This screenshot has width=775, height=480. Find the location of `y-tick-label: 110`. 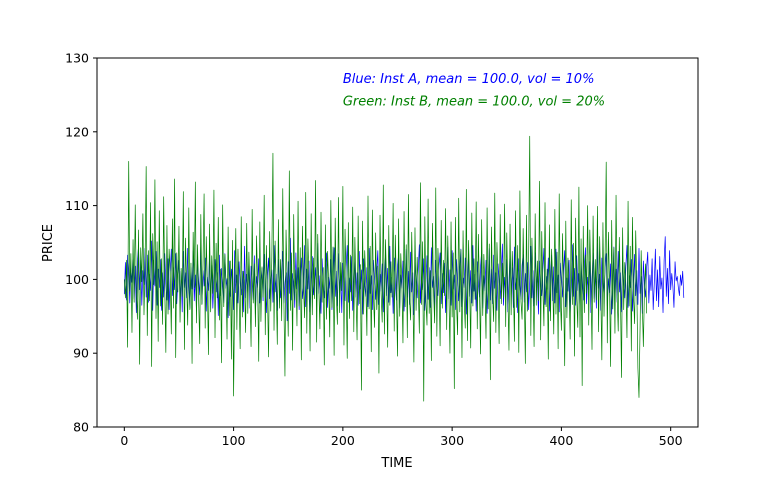

y-tick-label: 110 is located at coordinates (77, 205).